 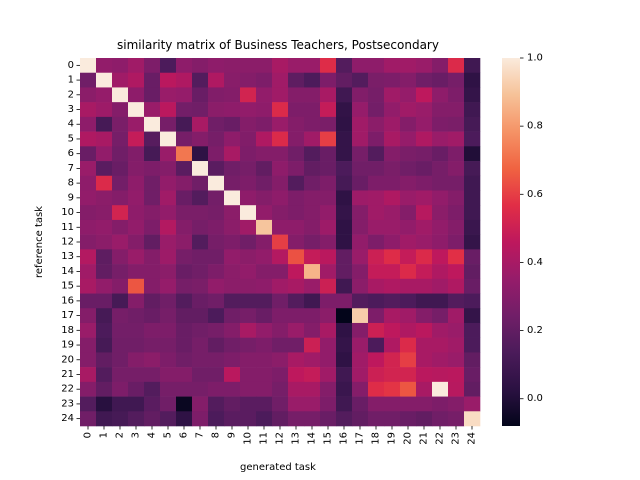 What do you see at coordinates (67, 418) in the screenshot?
I see `y-tick-label: 24` at bounding box center [67, 418].